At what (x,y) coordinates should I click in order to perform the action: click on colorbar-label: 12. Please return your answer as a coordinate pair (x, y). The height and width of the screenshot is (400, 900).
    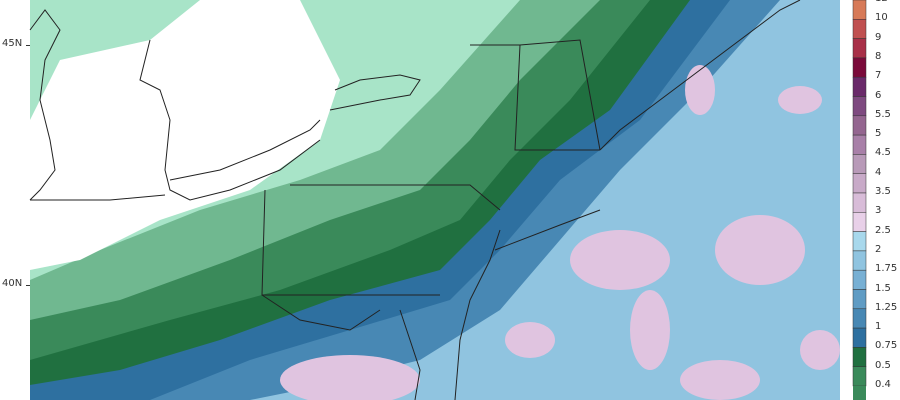
    Looking at the image, I should click on (881, 2).